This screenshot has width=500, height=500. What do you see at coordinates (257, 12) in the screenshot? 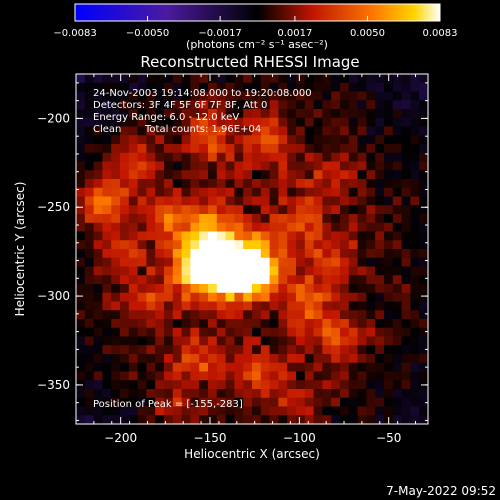
I see `colorbar-gradient` at bounding box center [257, 12].